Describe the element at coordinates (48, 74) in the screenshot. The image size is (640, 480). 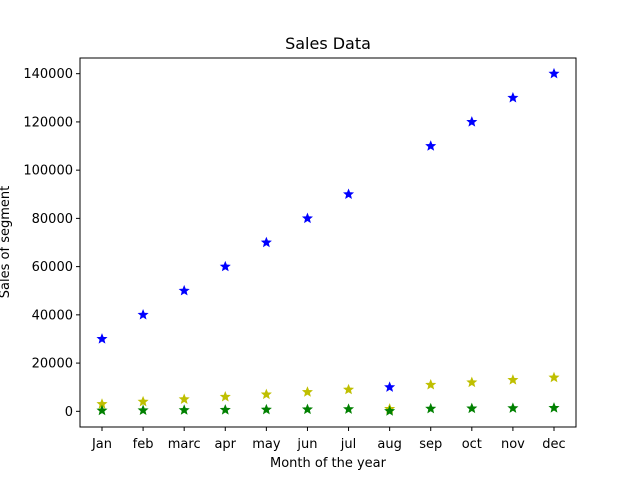
I see `y-tick-label: 140000` at that location.